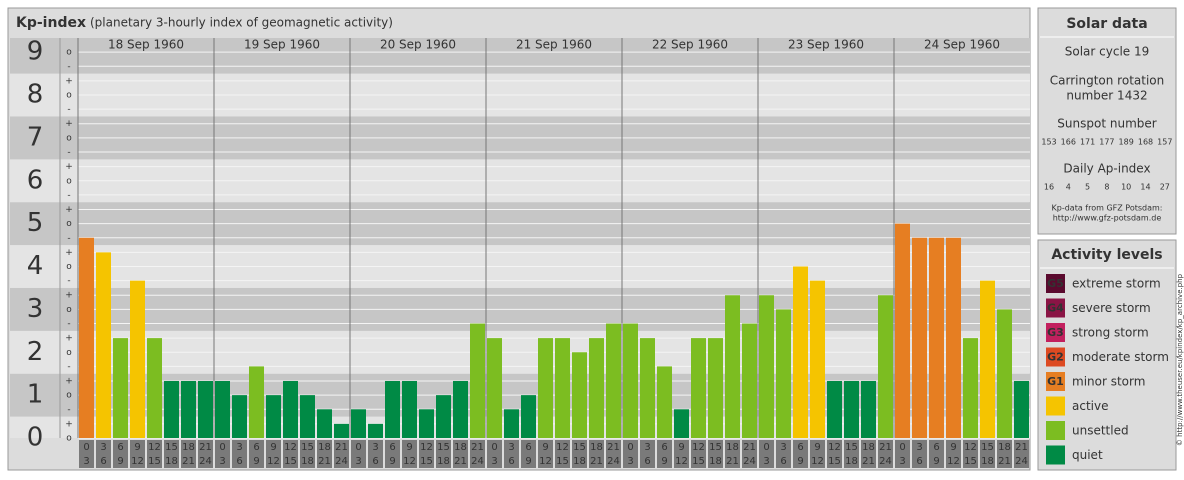  Describe the element at coordinates (1145, 142) in the screenshot. I see `sunspot-value: 168` at that location.